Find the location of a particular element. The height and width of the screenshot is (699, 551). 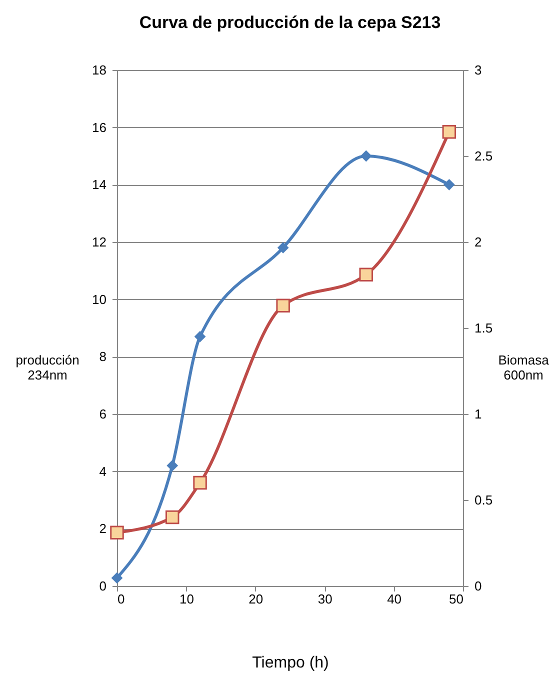

y-tick-label: 14 is located at coordinates (99, 184).